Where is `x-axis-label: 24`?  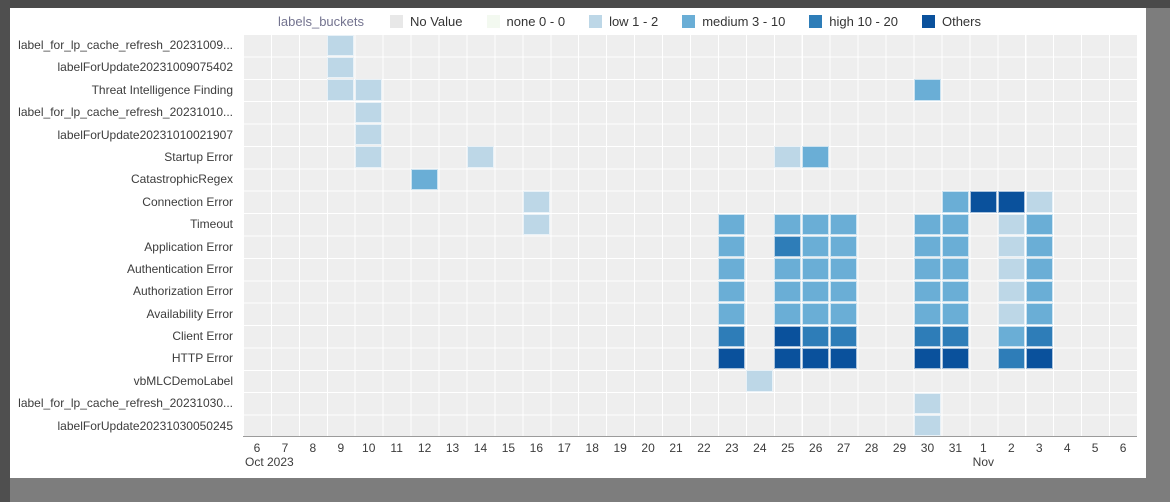 x-axis-label: 24 is located at coordinates (760, 448).